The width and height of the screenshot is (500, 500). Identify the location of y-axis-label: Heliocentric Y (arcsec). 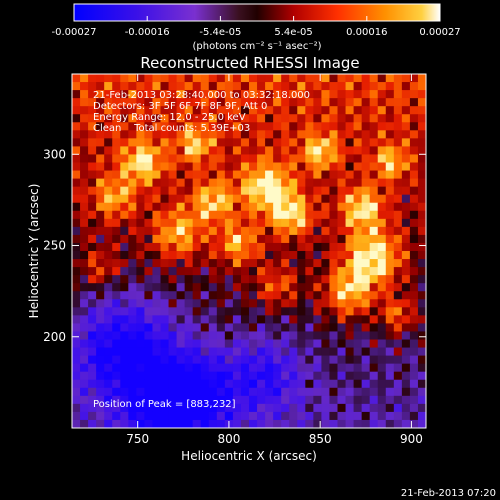
(34, 251).